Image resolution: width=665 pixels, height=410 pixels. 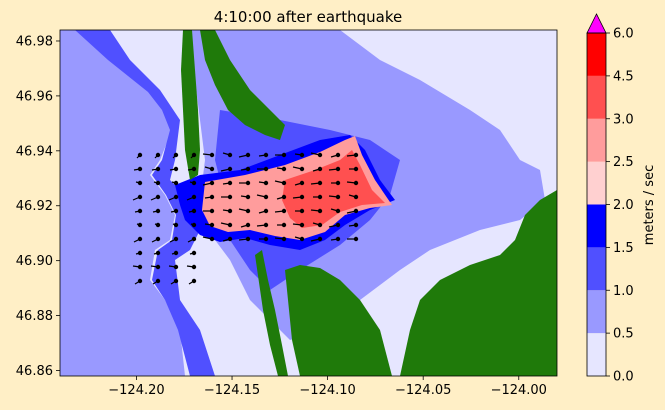 I want to click on colorbar-tick-label: 0.5, so click(x=623, y=334).